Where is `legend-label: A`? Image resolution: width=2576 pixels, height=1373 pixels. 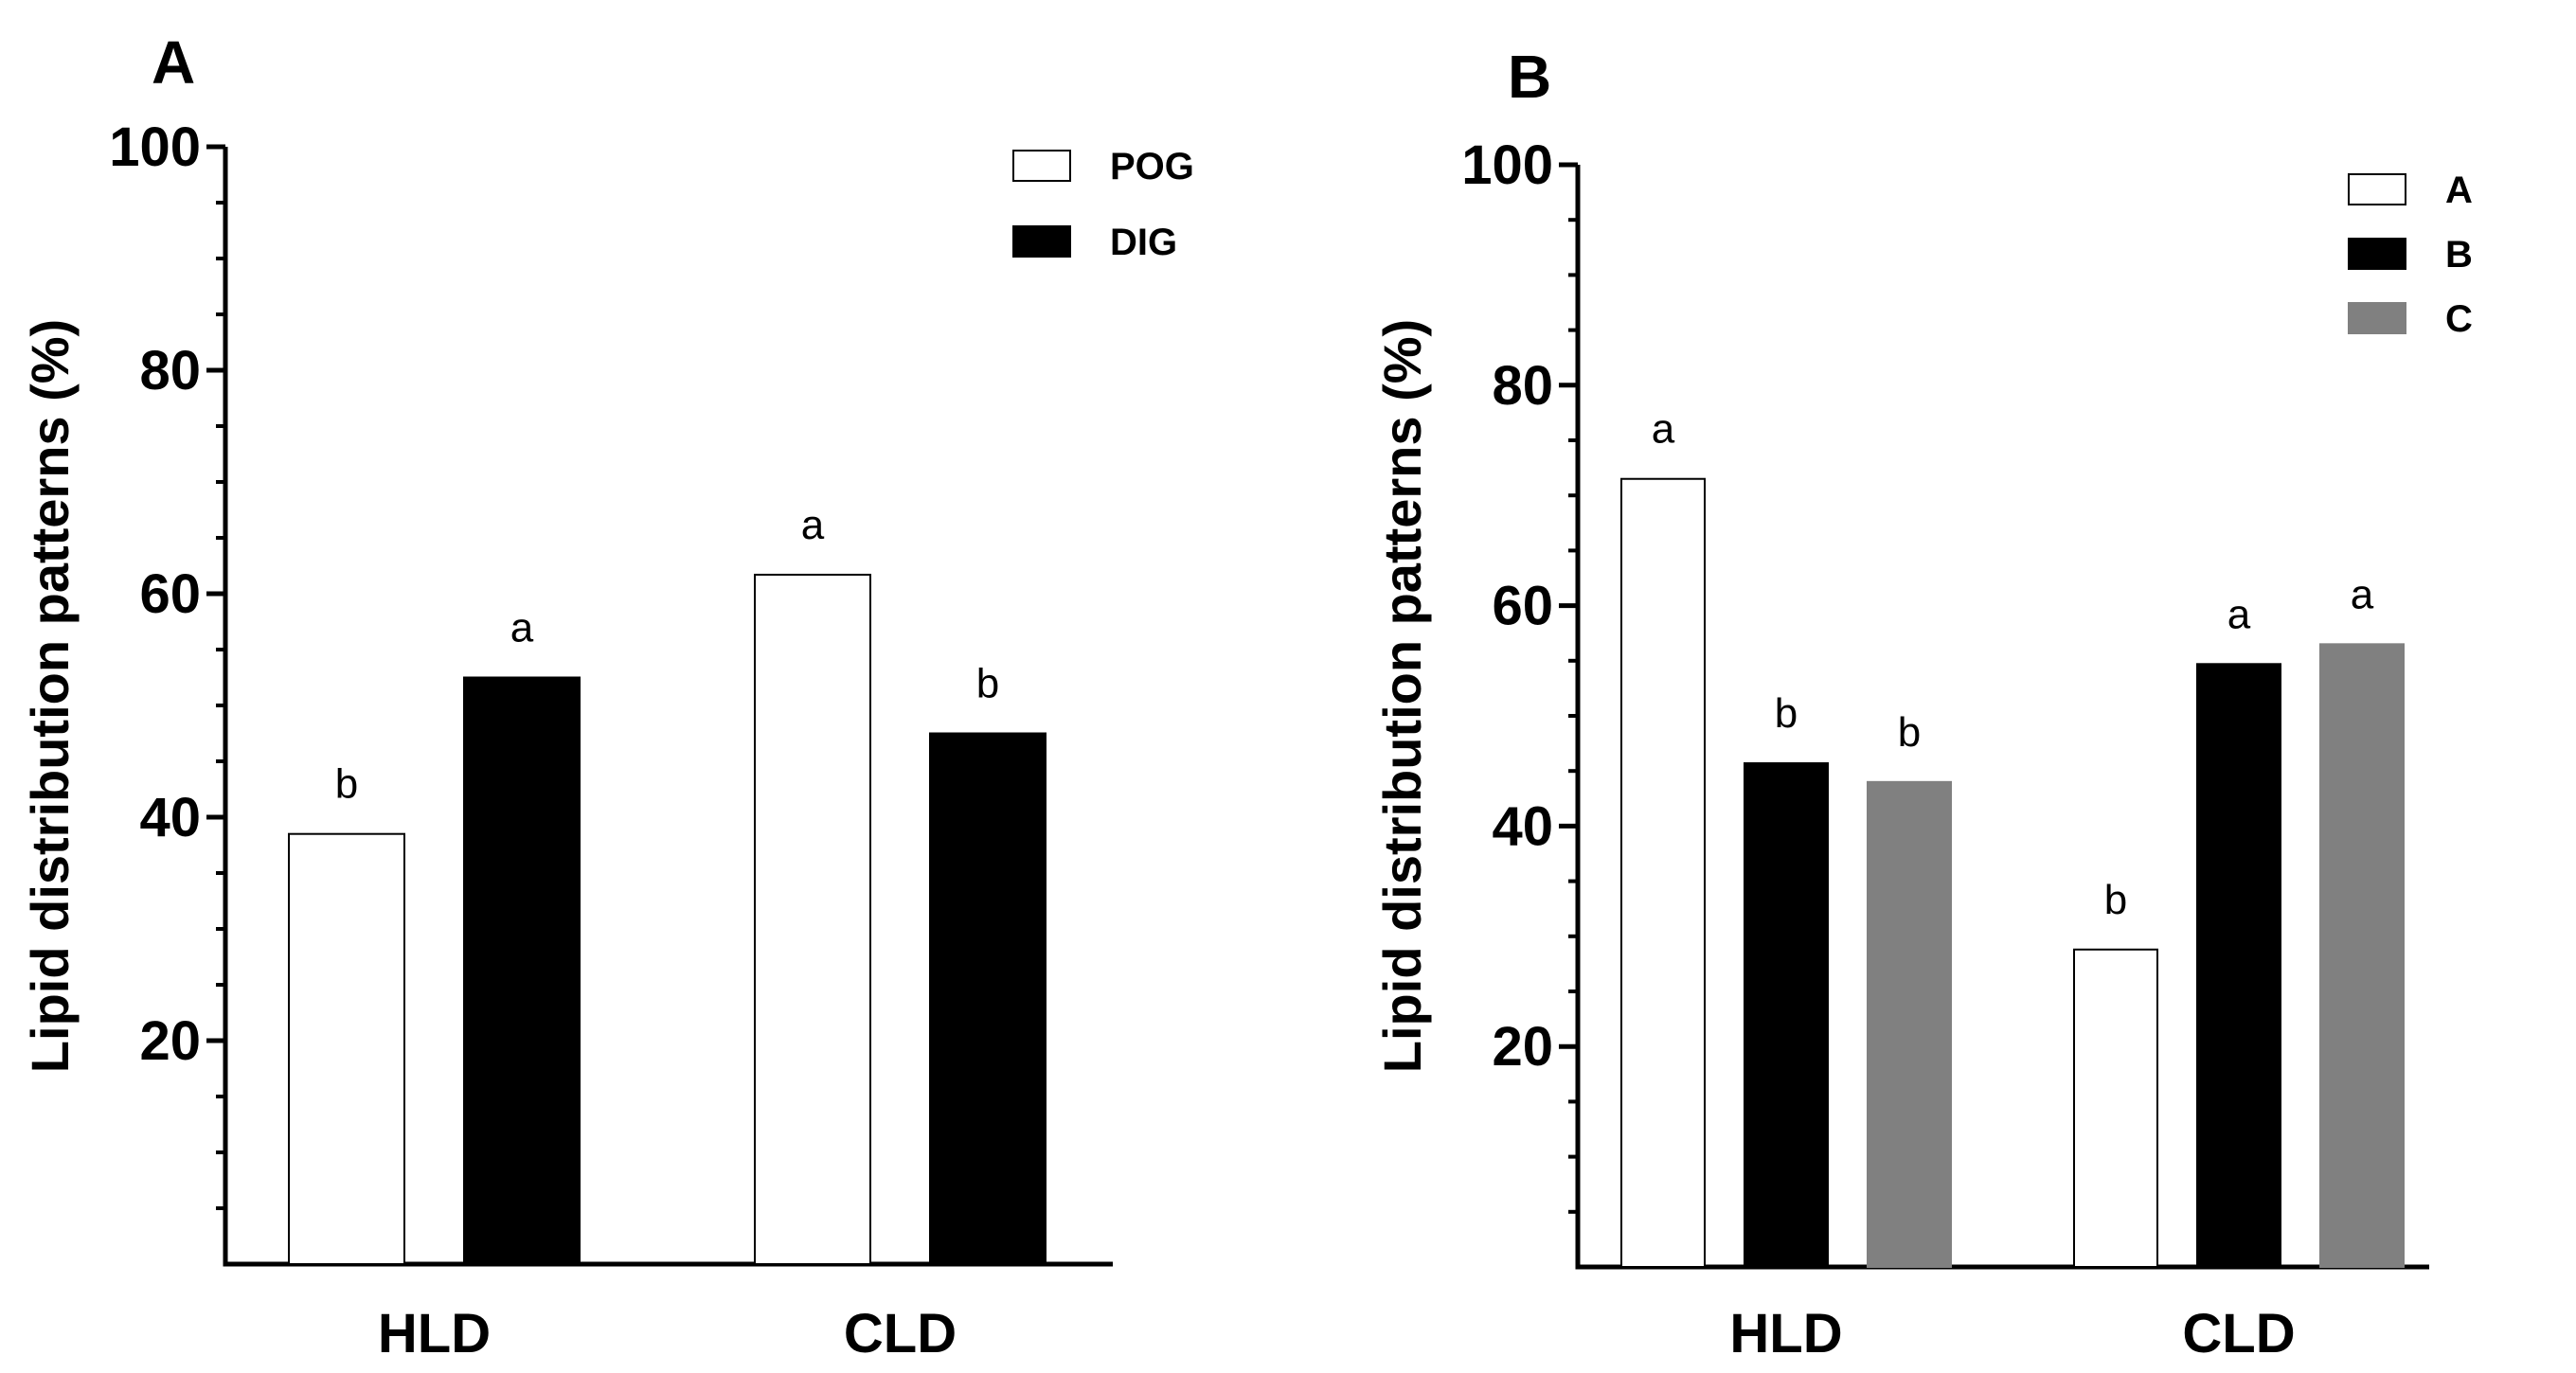 legend-label: A is located at coordinates (2459, 190).